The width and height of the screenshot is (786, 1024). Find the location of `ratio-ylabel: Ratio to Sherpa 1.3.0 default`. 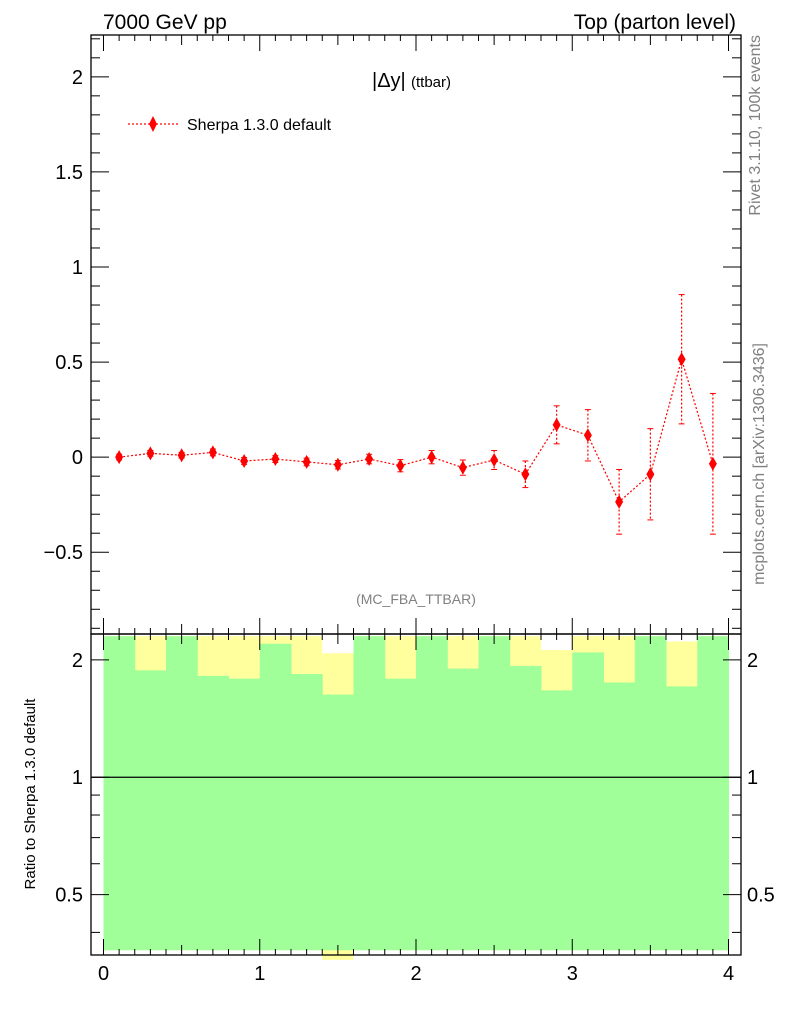

ratio-ylabel: Ratio to Sherpa 1.3.0 default is located at coordinates (30, 794).